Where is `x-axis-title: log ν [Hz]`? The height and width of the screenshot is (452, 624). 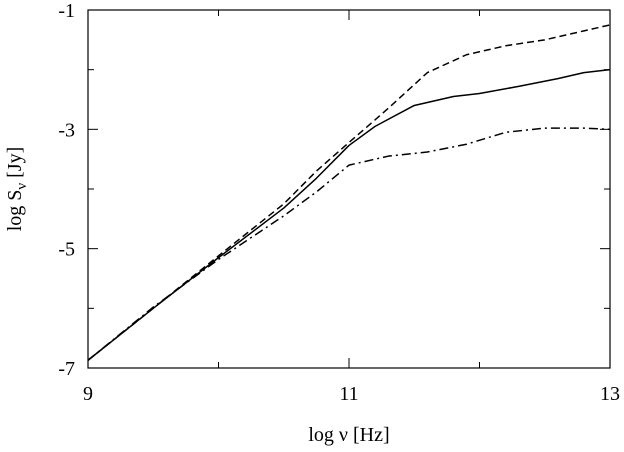 x-axis-title: log ν [Hz] is located at coordinates (348, 435).